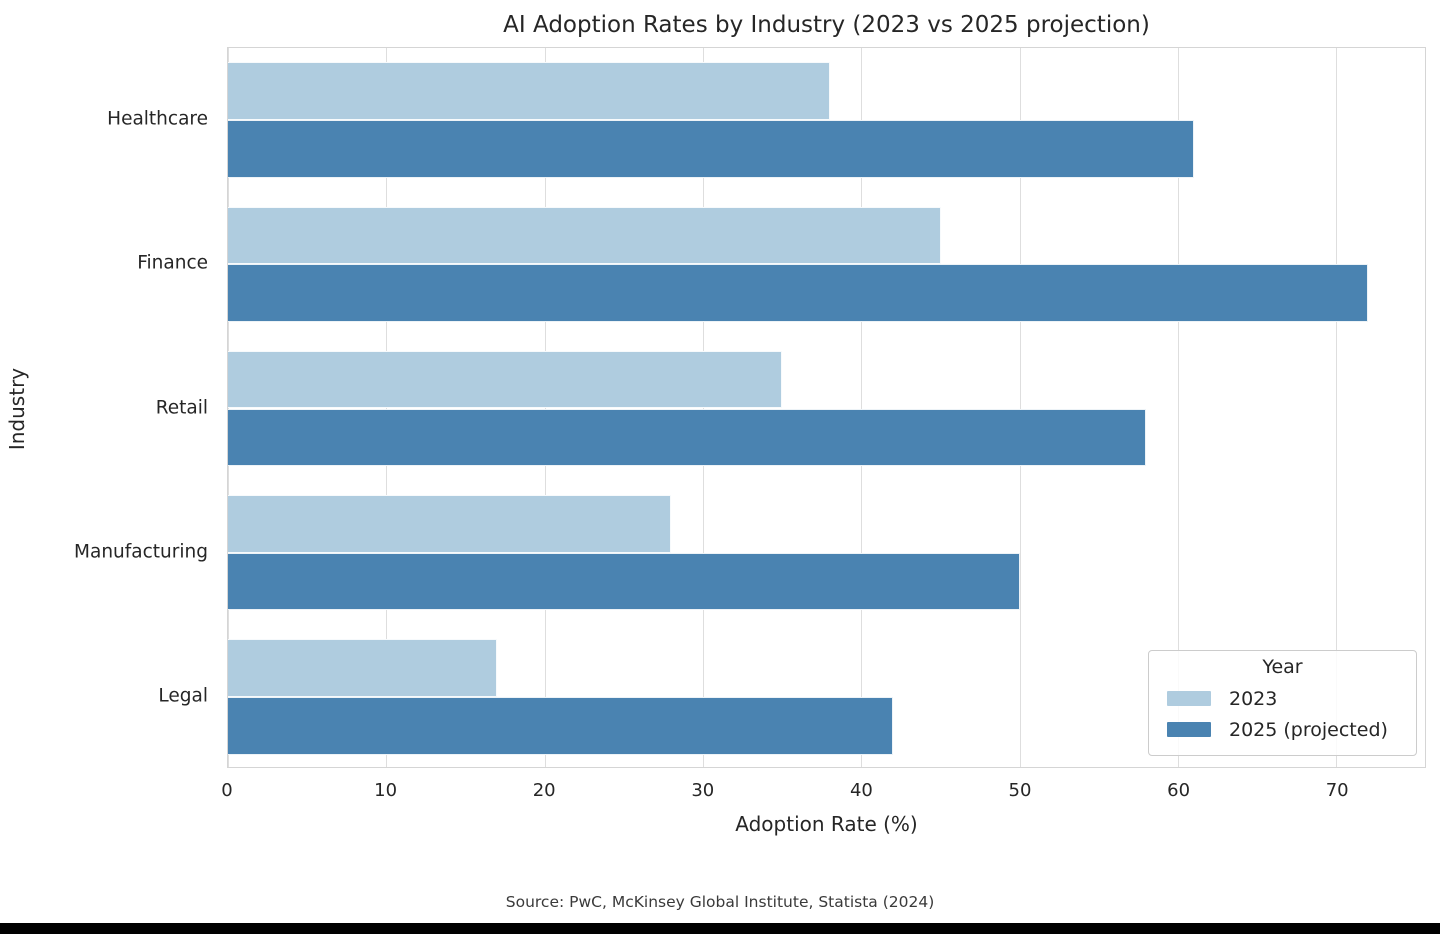 This screenshot has height=934, width=1440. I want to click on bottom-black-bar, so click(720, 928).